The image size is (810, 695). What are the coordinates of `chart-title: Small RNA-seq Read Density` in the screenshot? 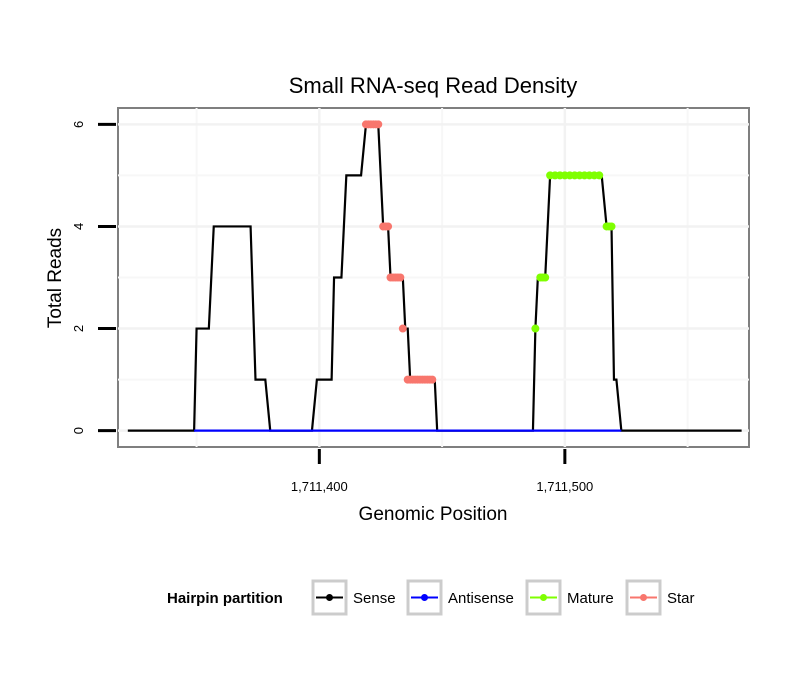 It's located at (433, 85).